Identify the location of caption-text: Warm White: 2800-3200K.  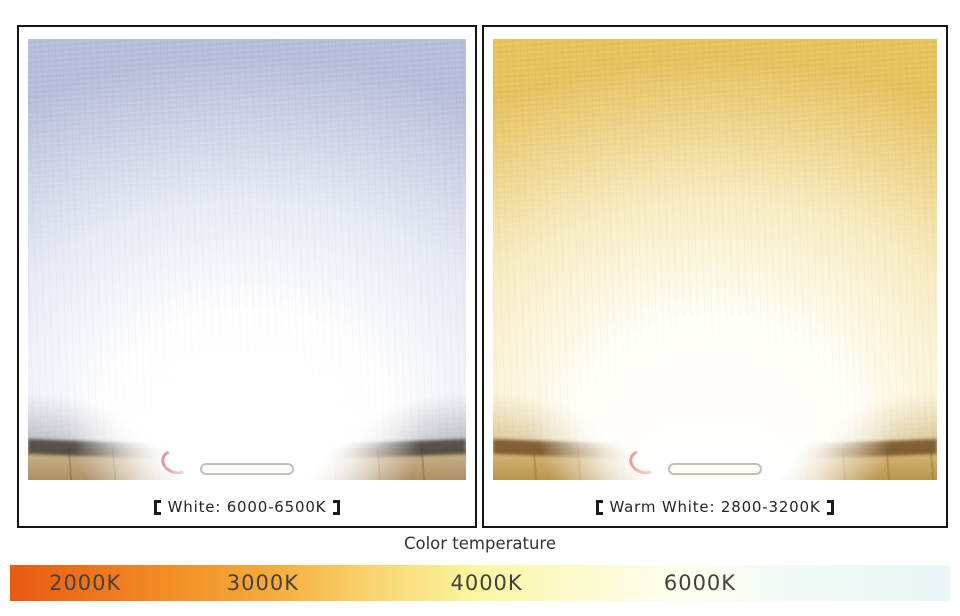
(715, 507).